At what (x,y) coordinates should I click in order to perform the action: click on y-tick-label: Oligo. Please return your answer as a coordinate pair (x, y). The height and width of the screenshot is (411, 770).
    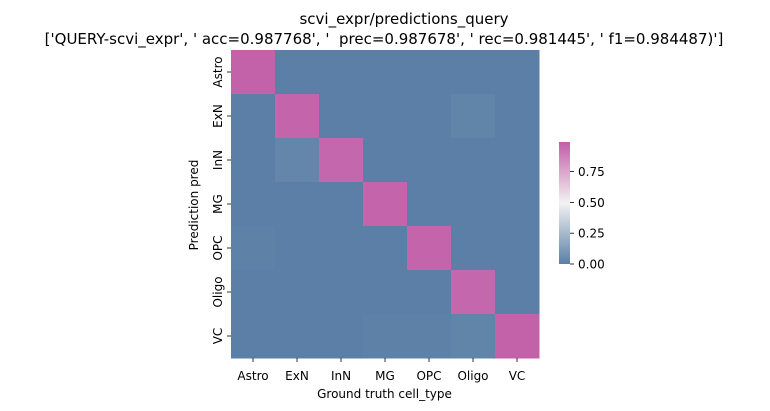
    Looking at the image, I should click on (218, 291).